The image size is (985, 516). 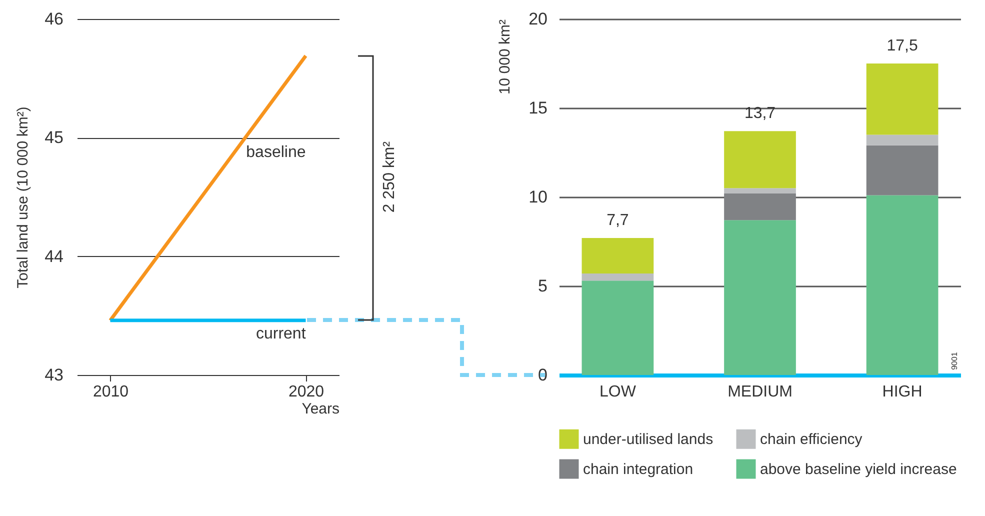 What do you see at coordinates (760, 113) in the screenshot?
I see `total-label: 13,7` at bounding box center [760, 113].